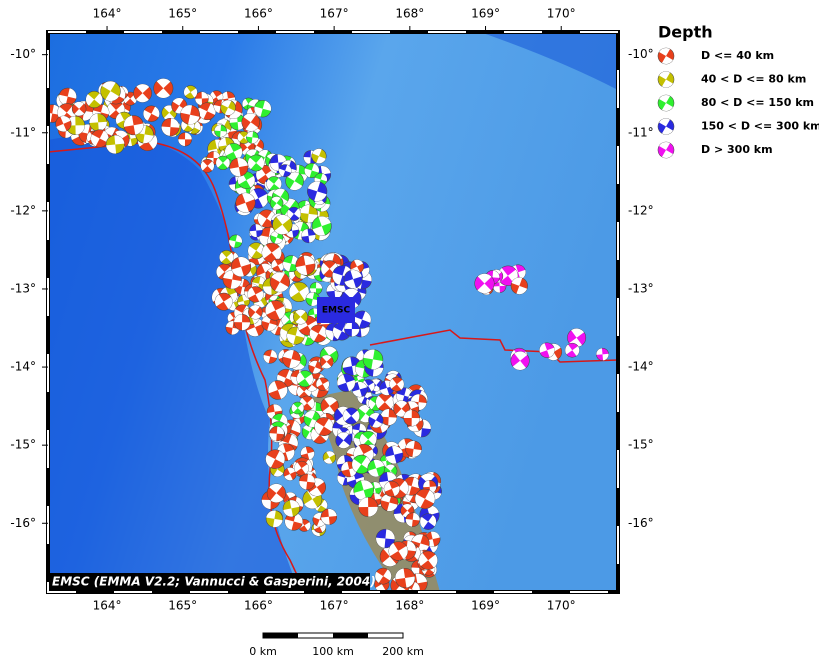 This screenshot has height=670, width=819. I want to click on y-tick-label: -12°, so click(23, 210).